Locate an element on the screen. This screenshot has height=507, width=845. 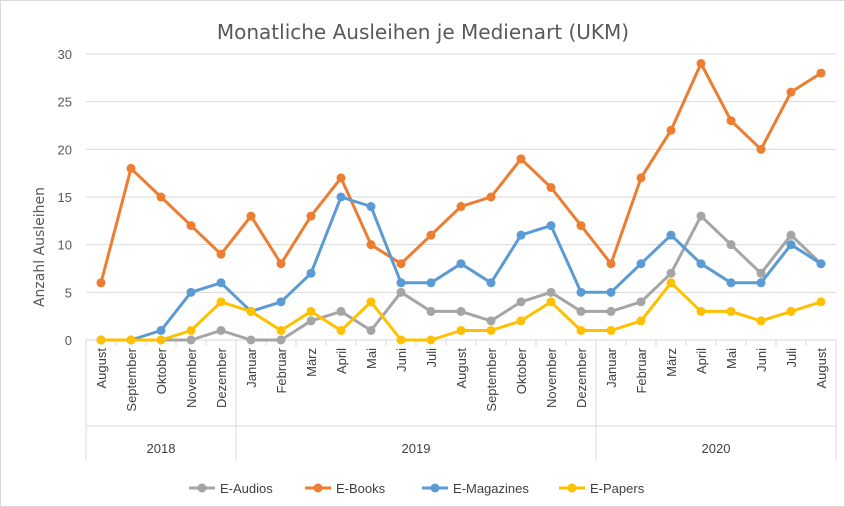
legend: E-Audios E-Books E-Magazines E-Papers is located at coordinates (417, 488).